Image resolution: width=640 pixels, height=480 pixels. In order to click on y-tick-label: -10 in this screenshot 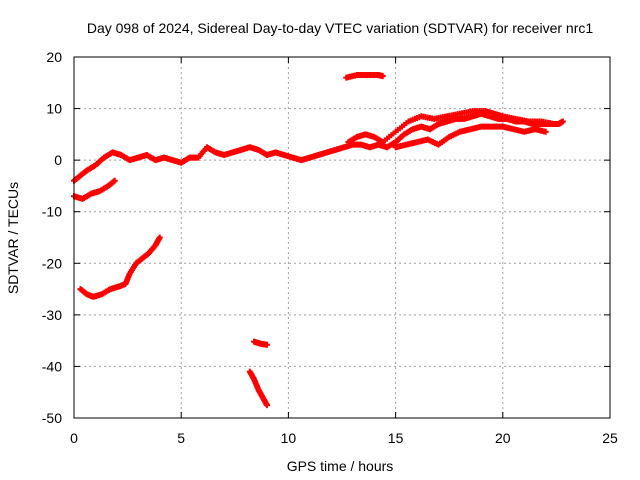, I will do `click(52, 212)`.